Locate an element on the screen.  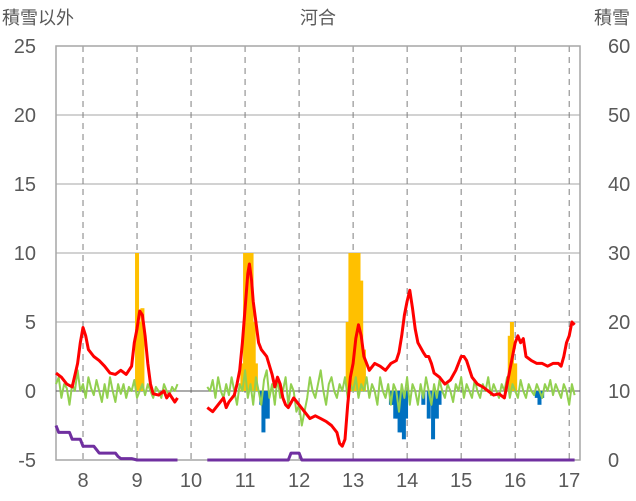
right-tick-label: 40 is located at coordinates (619, 185).